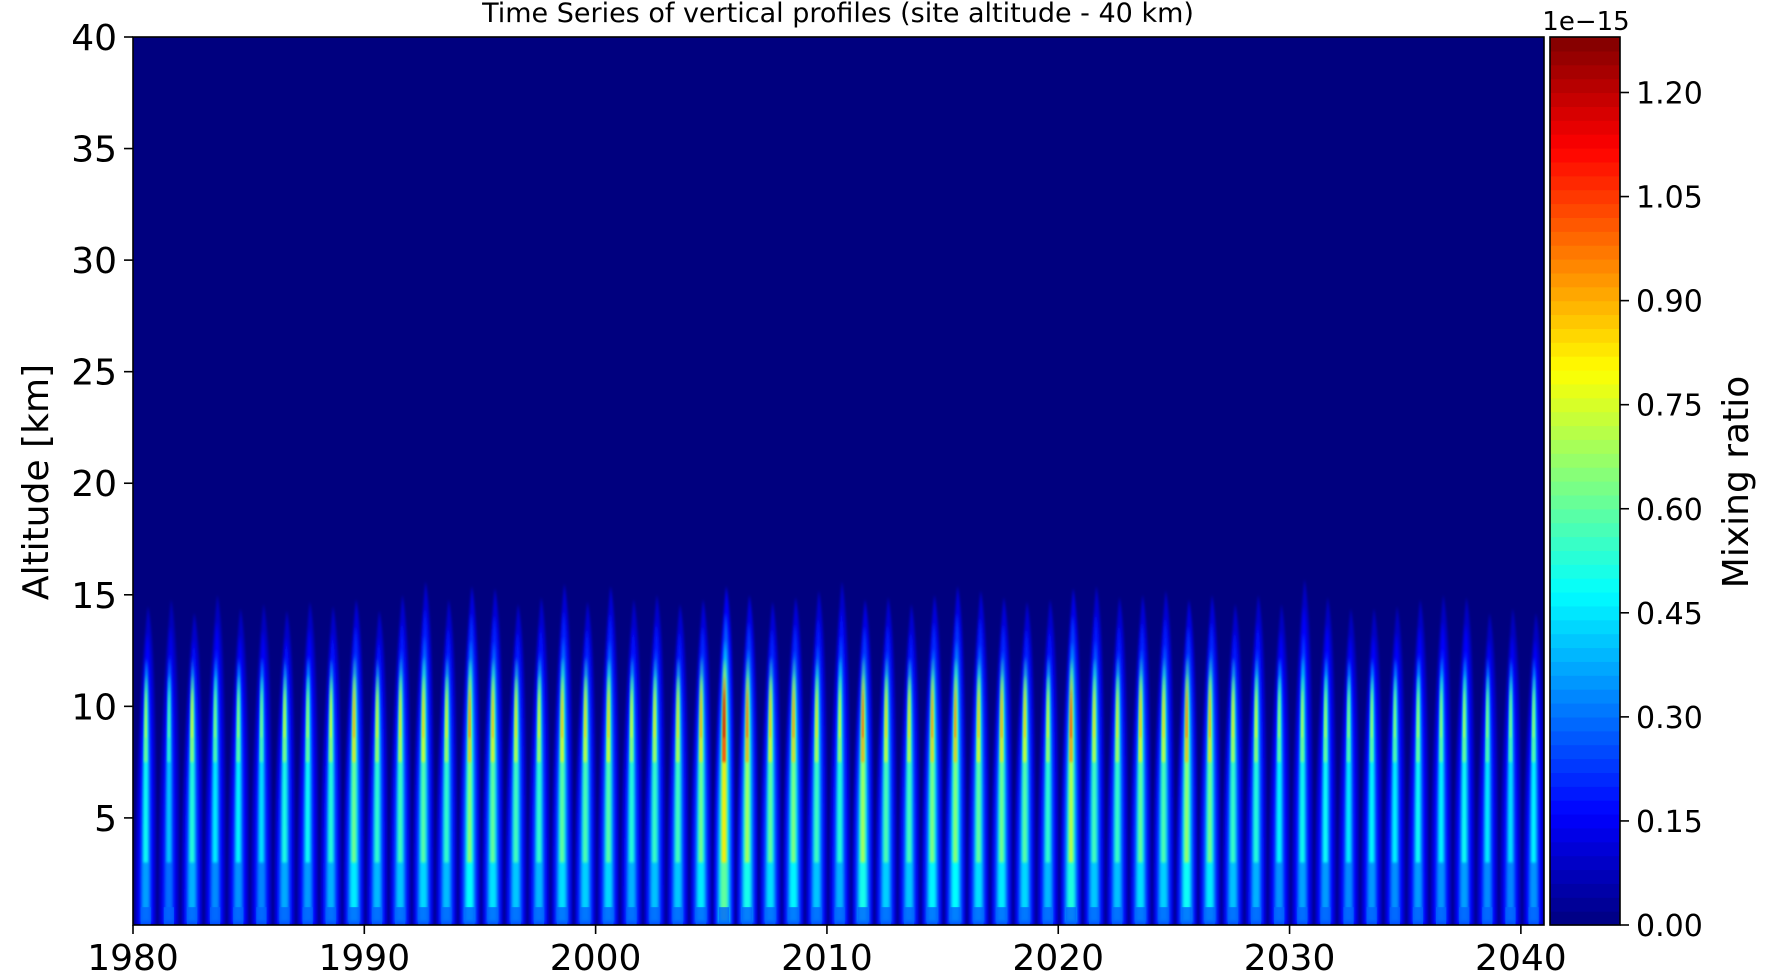 The height and width of the screenshot is (979, 1765). Describe the element at coordinates (146, 765) in the screenshot. I see `plume-1980` at that location.